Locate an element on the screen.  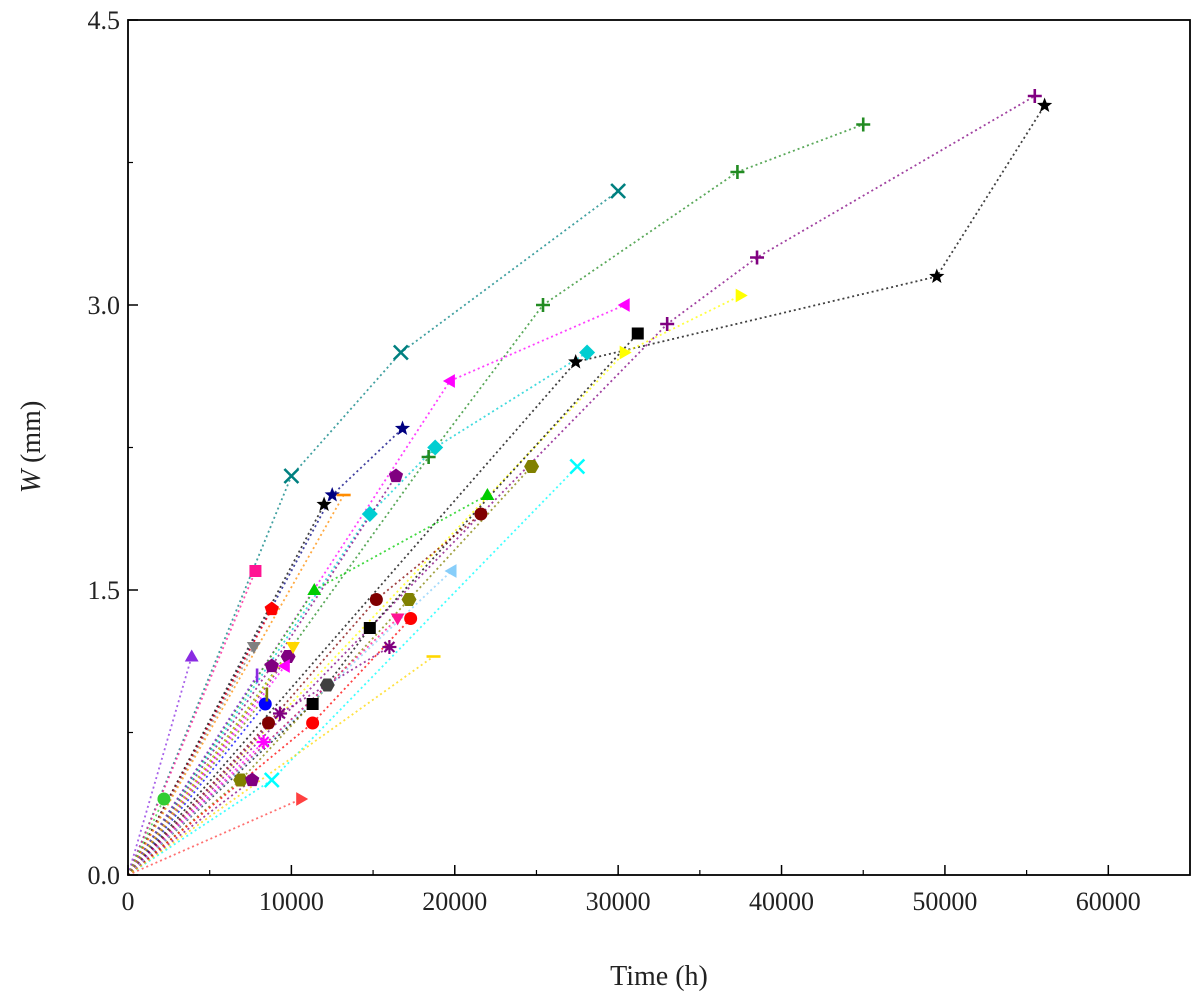
y-axis-title-unit: (mm) is located at coordinates (31, 435).